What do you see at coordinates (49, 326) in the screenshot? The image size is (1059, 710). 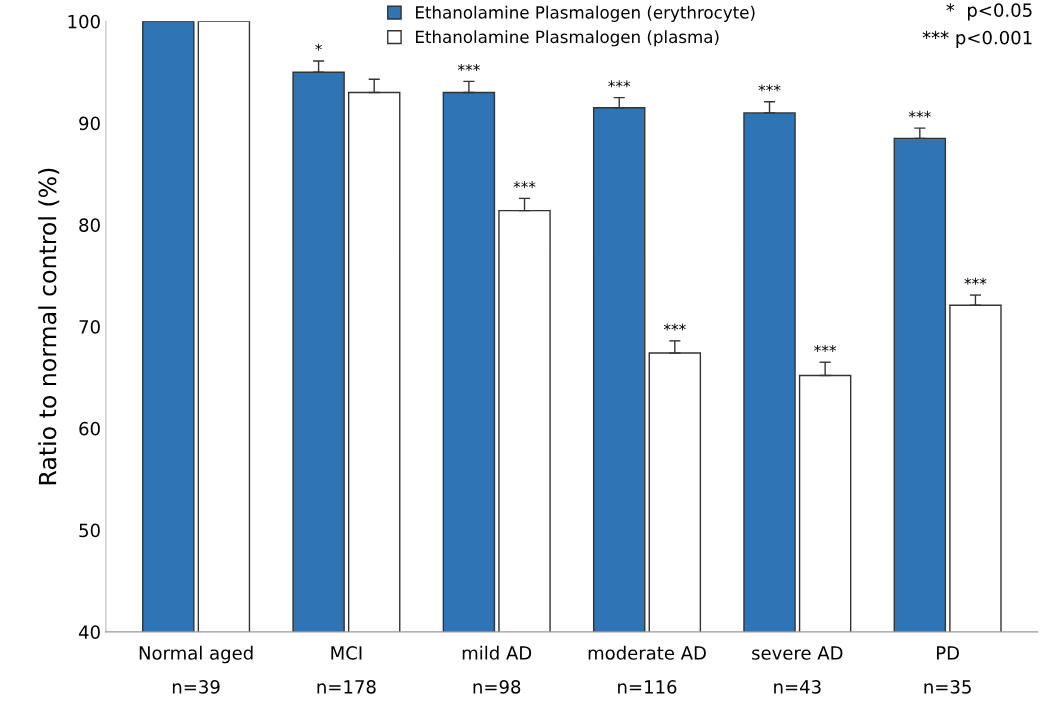 I see `y-axis-title: Ratio to normal control (%)` at bounding box center [49, 326].